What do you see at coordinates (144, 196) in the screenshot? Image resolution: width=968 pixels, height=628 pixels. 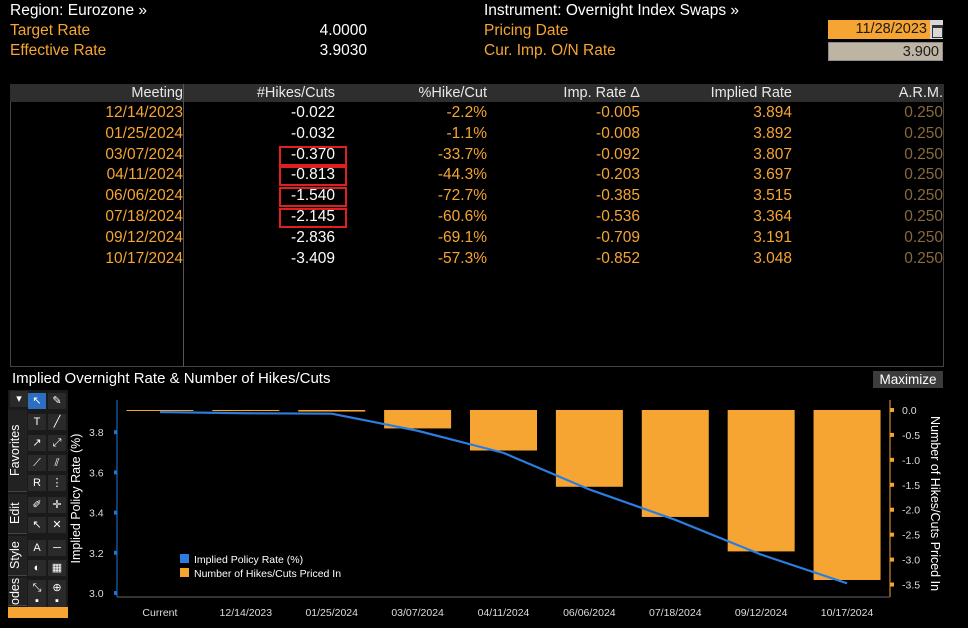 I see `cell-meeting: 06/06/2024` at bounding box center [144, 196].